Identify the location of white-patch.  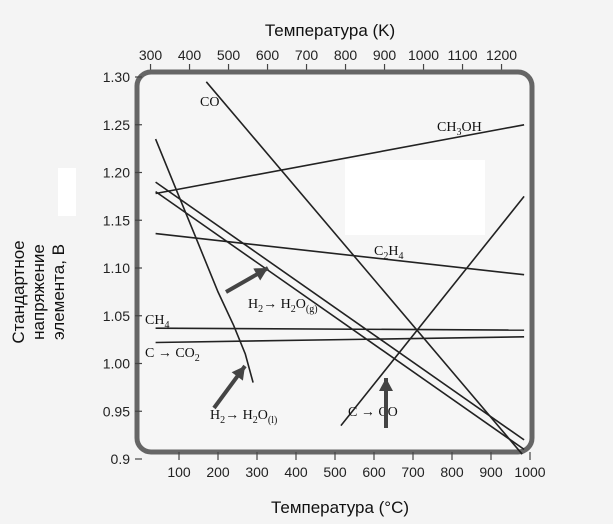
(415, 197).